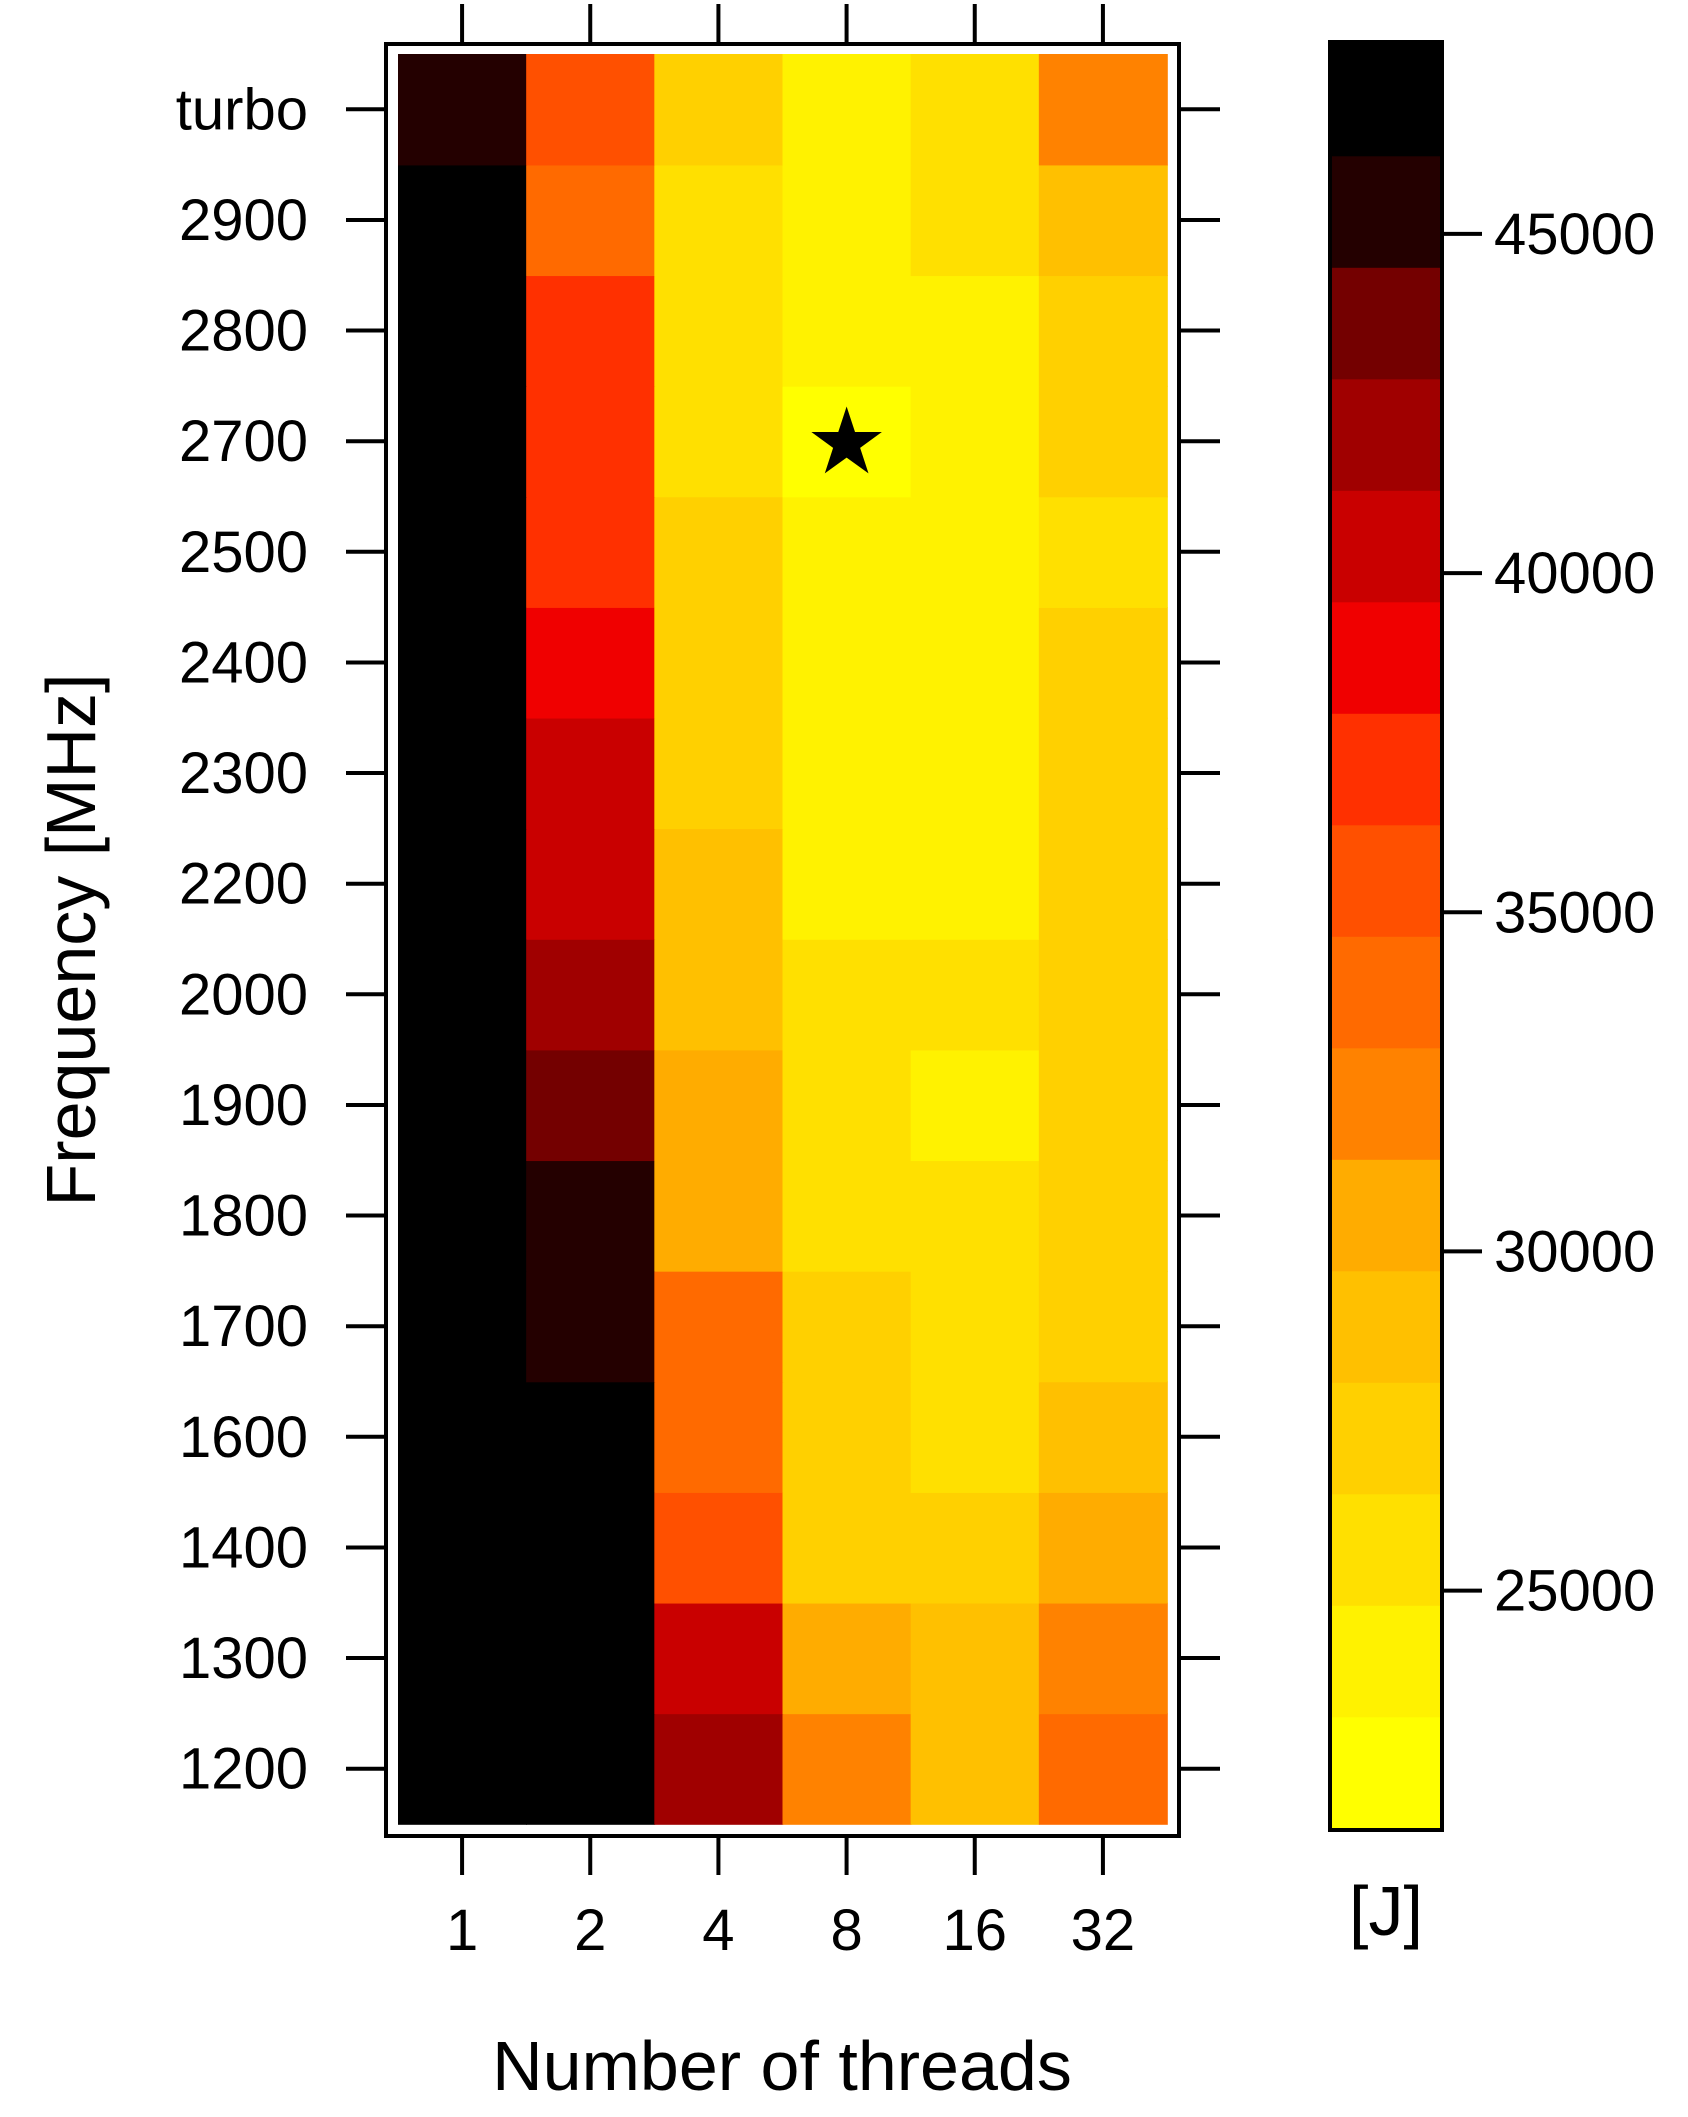 The width and height of the screenshot is (1688, 2117). Describe the element at coordinates (1574, 573) in the screenshot. I see `colorbar-tick-label: 40000` at that location.